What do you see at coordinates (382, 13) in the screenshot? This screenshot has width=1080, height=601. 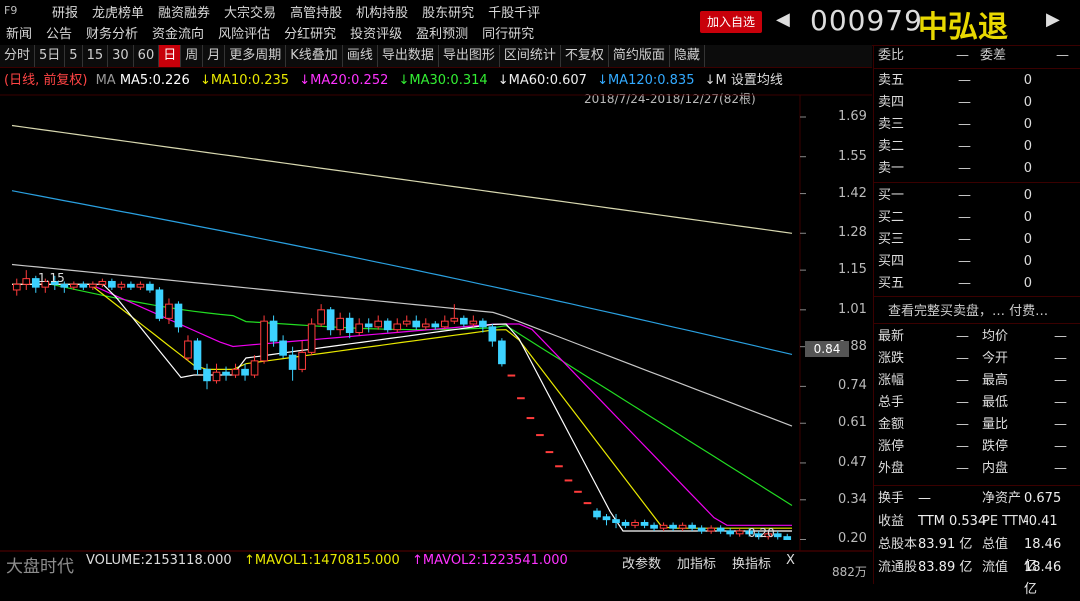 I see `nav-link: 机构持股` at bounding box center [382, 13].